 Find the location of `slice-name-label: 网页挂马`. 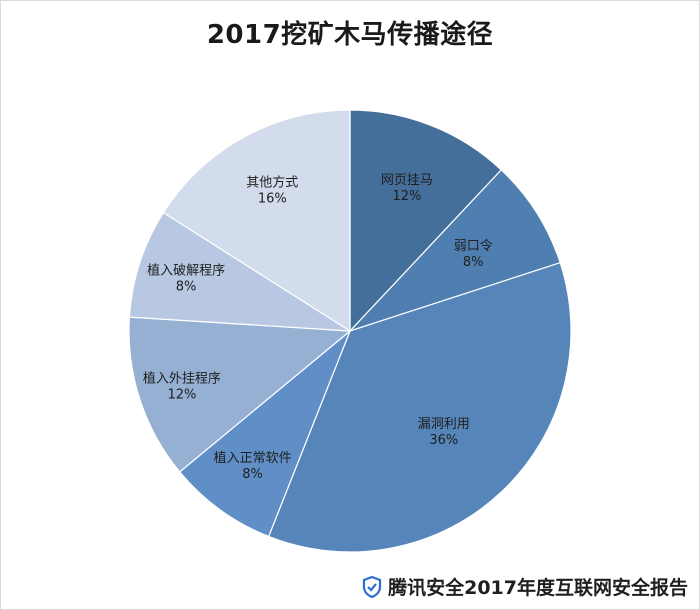

slice-name-label: 网页挂马 is located at coordinates (407, 180).